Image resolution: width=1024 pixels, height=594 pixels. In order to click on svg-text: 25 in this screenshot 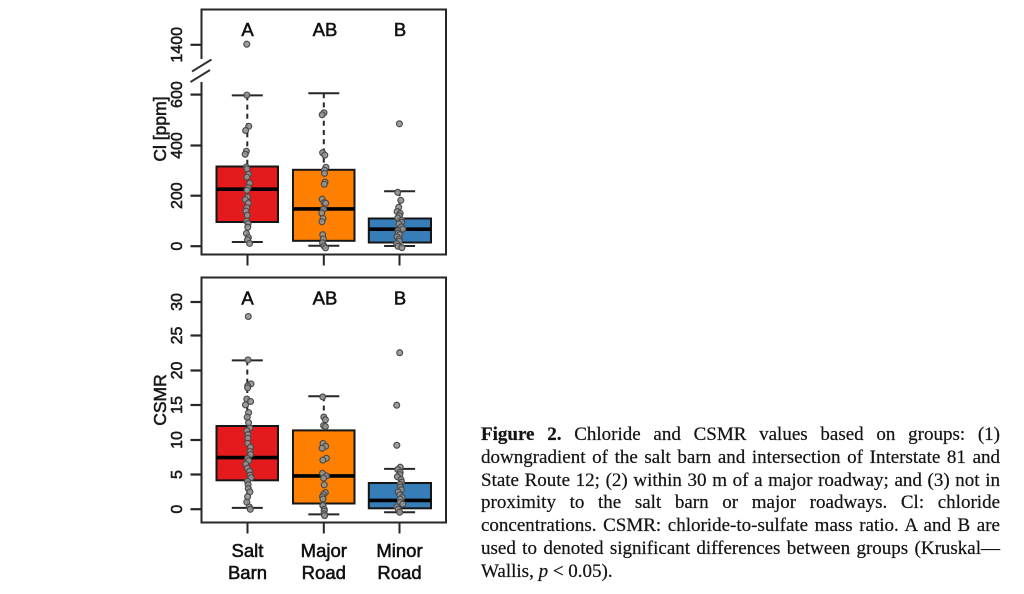, I will do `click(177, 336)`.